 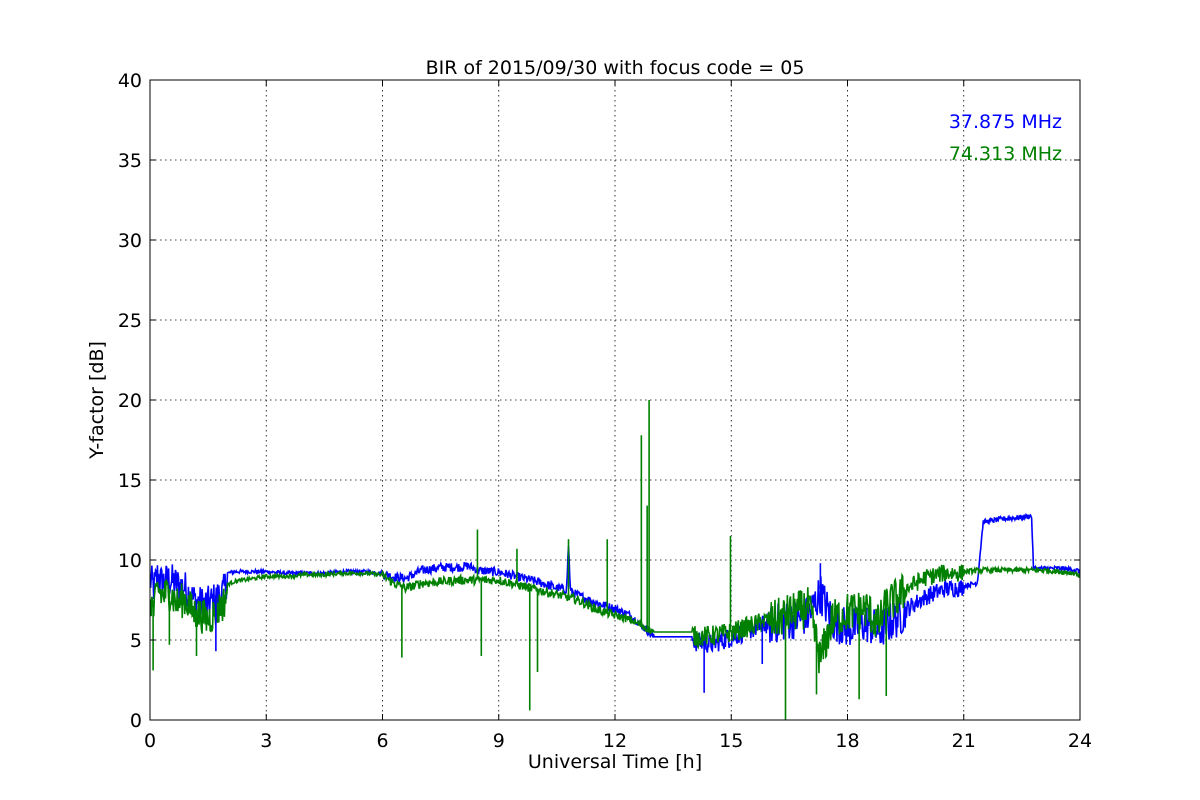 I want to click on x-tick-label: 24, so click(x=1080, y=741).